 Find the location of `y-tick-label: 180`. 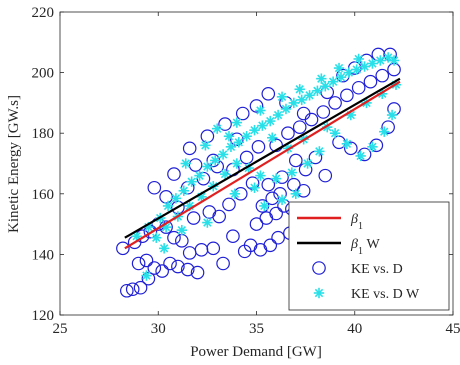

y-tick-label: 180 is located at coordinates (43, 134).